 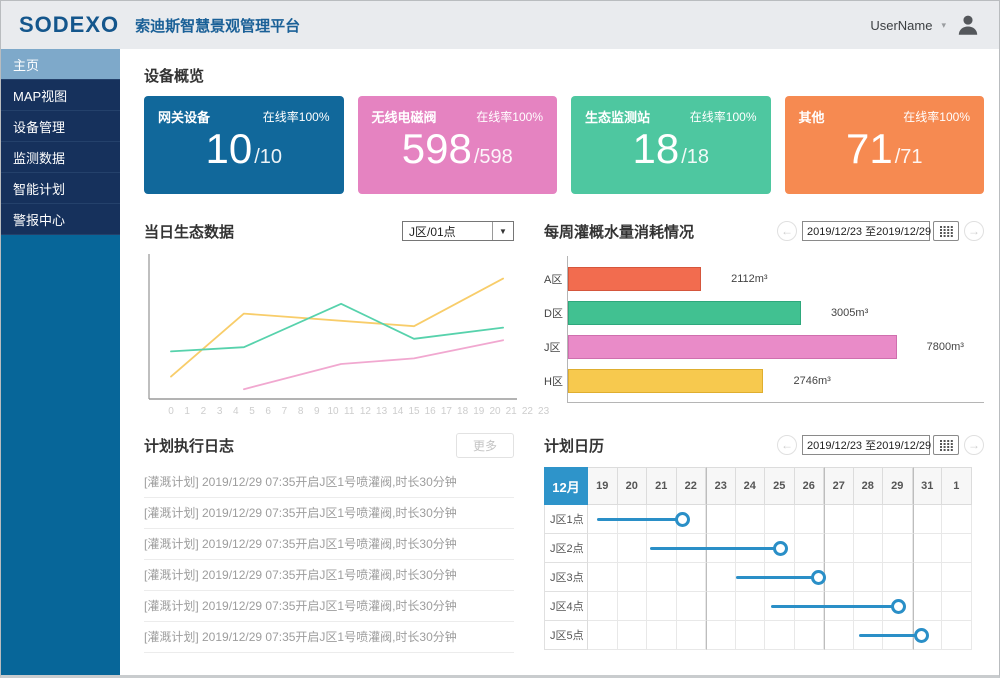 I want to click on sidebar-nav: 主页 MAP视图设备管理 监测数据 智能计划警报中心, so click(x=60, y=142).